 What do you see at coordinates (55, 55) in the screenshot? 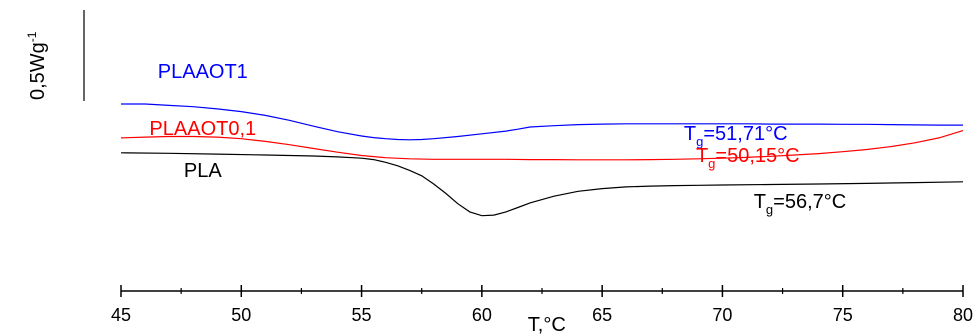
I see `scale-bar: 0,5Wg-1` at bounding box center [55, 55].